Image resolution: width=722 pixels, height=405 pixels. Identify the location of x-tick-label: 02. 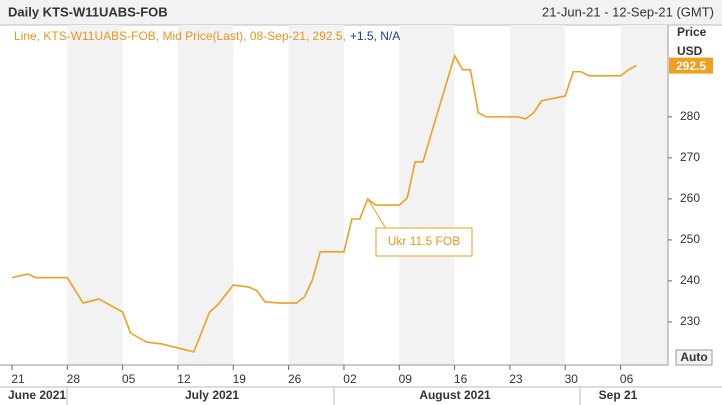
(350, 379).